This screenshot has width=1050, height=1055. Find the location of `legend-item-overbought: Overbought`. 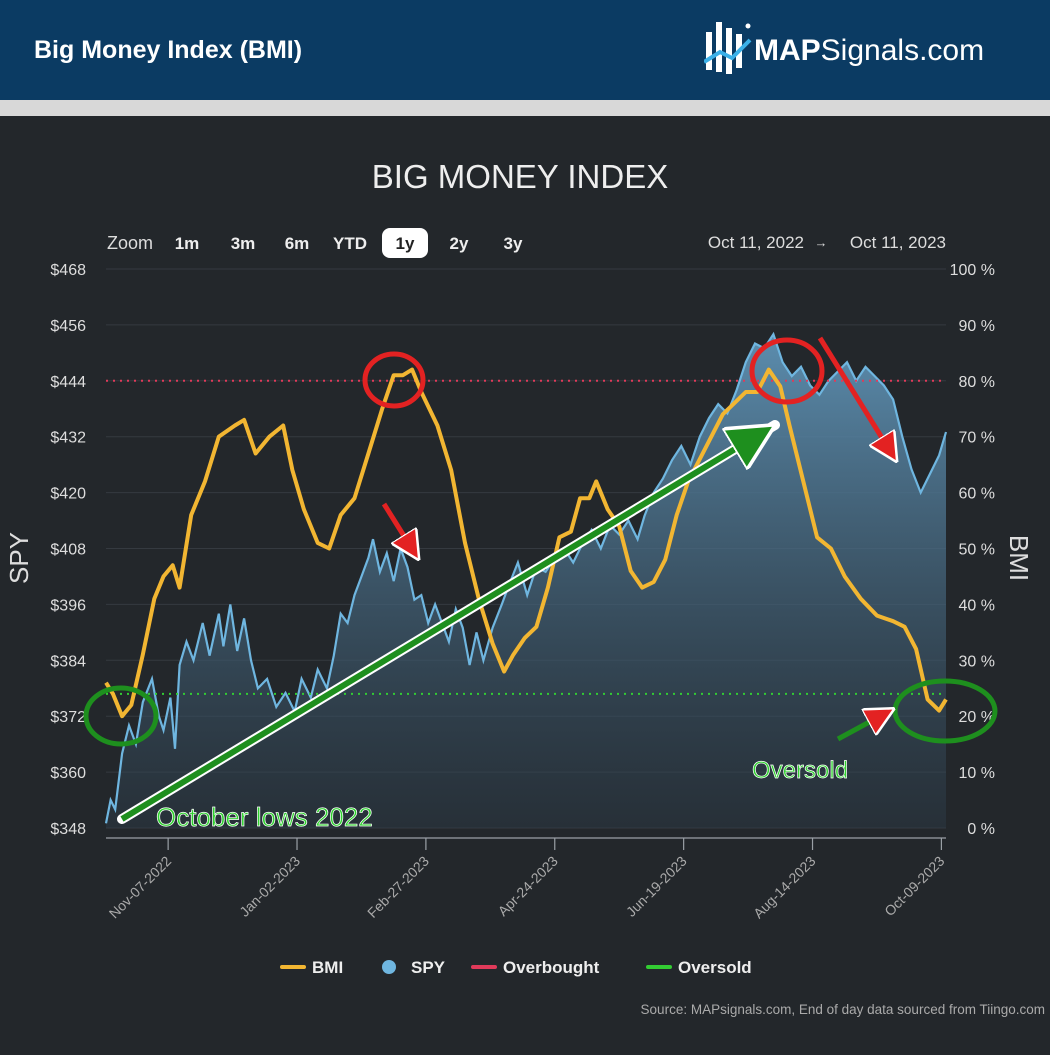

legend-item-overbought: Overbought is located at coordinates (535, 967).